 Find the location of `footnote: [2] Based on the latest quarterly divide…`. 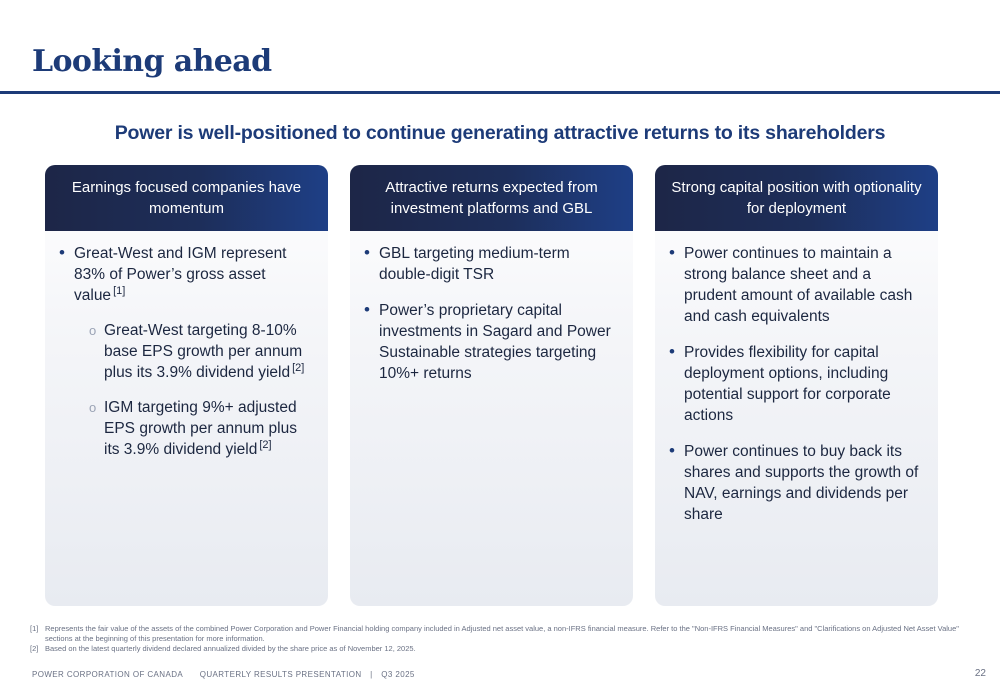

footnote: [2] Based on the latest quarterly divide… is located at coordinates (500, 649).